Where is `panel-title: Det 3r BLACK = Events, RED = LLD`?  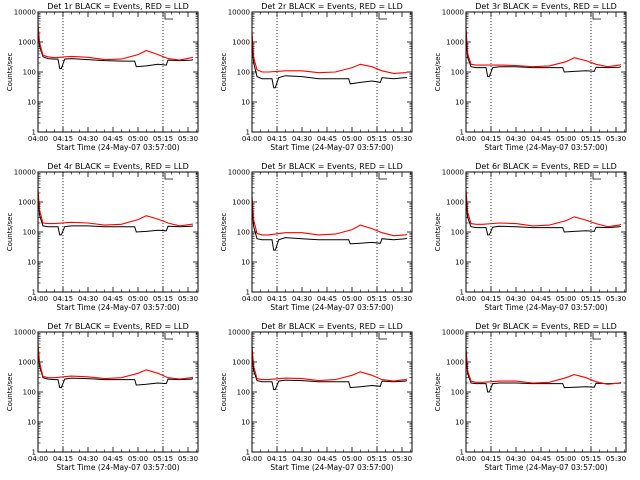
panel-title: Det 3r BLACK = Events, RED = LLD is located at coordinates (546, 6).